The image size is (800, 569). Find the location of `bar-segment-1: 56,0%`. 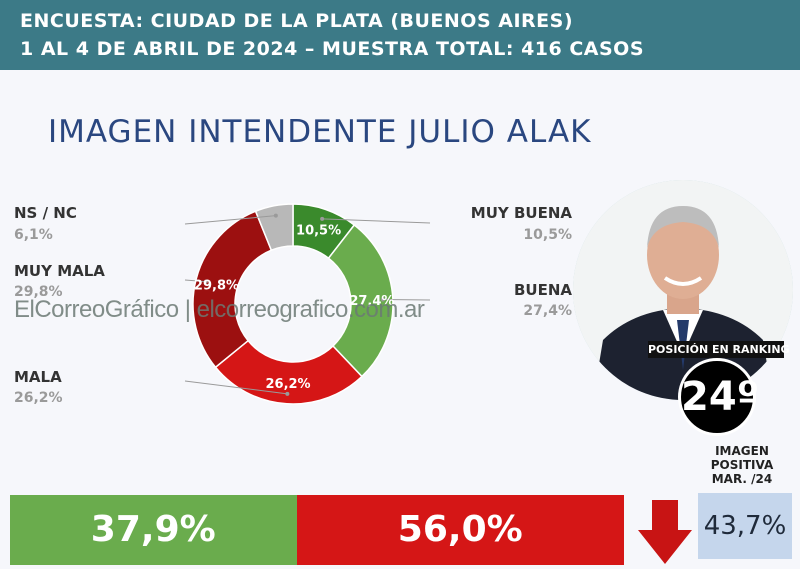

bar-segment-1: 56,0% is located at coordinates (460, 530).